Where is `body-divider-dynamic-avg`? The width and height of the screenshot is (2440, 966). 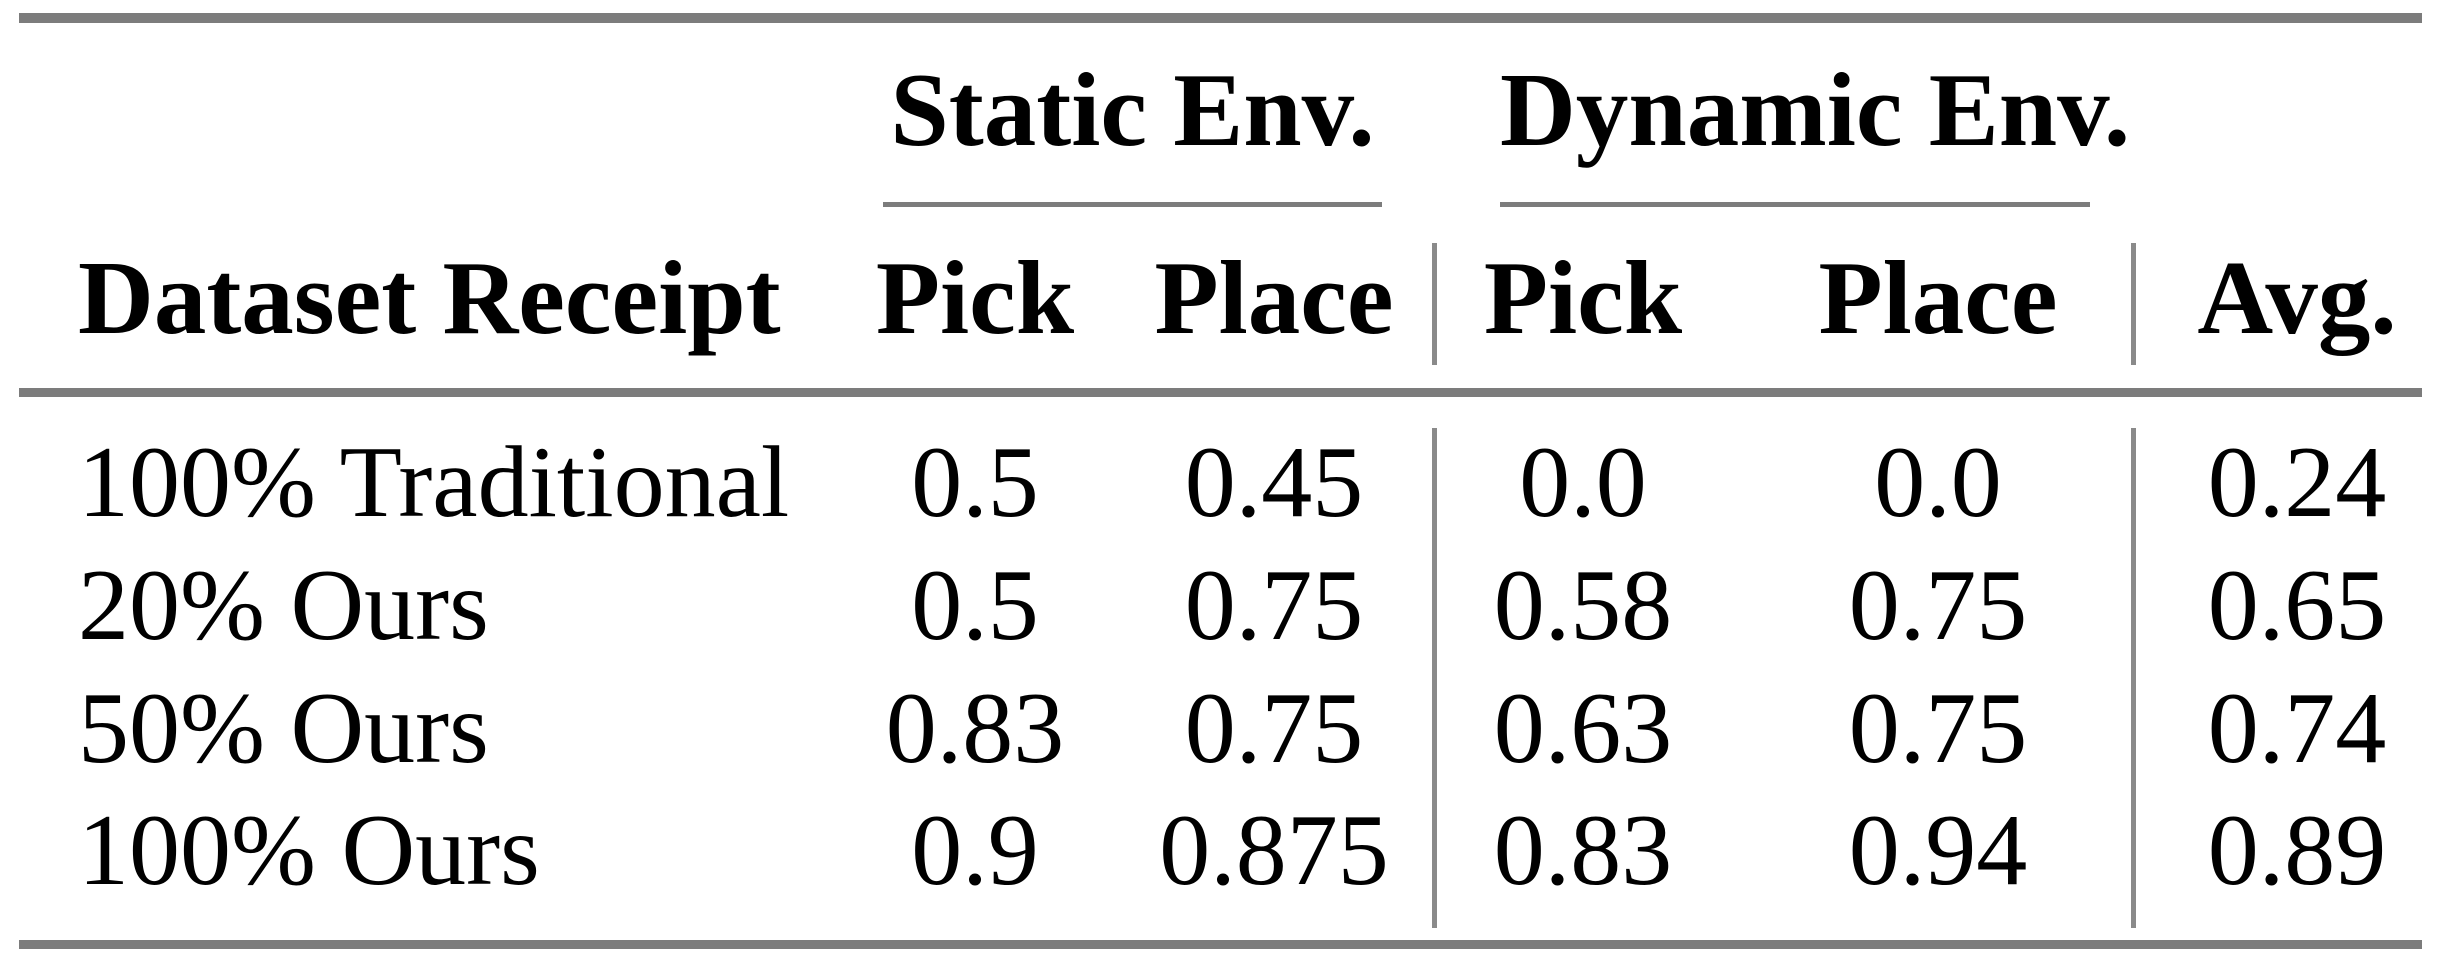 body-divider-dynamic-avg is located at coordinates (2133, 678).